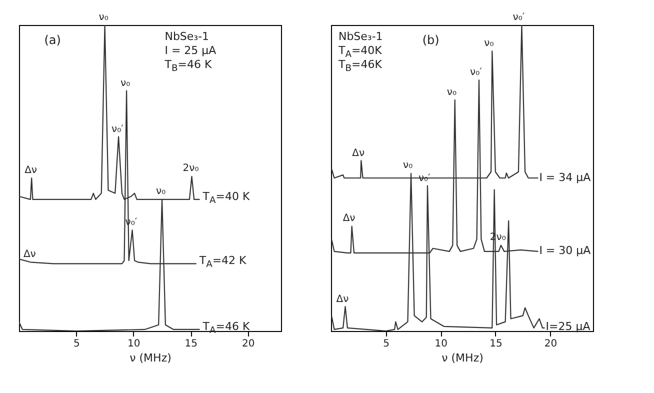 Image resolution: width=654 pixels, height=393 pixels. I want to click on series-label: I = 34 μA, so click(565, 177).